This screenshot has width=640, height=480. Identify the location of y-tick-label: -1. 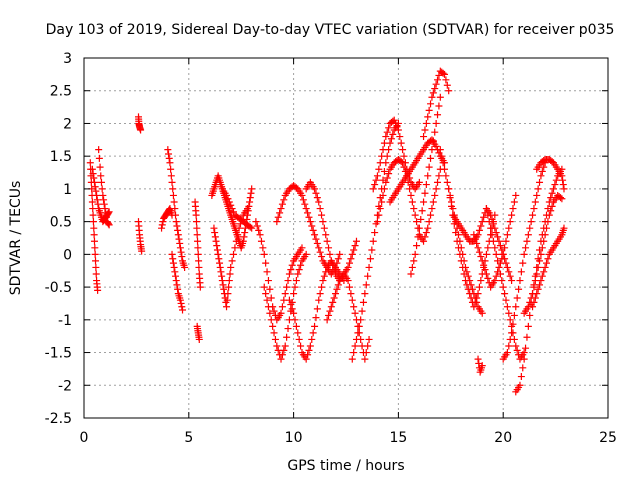
(65, 321).